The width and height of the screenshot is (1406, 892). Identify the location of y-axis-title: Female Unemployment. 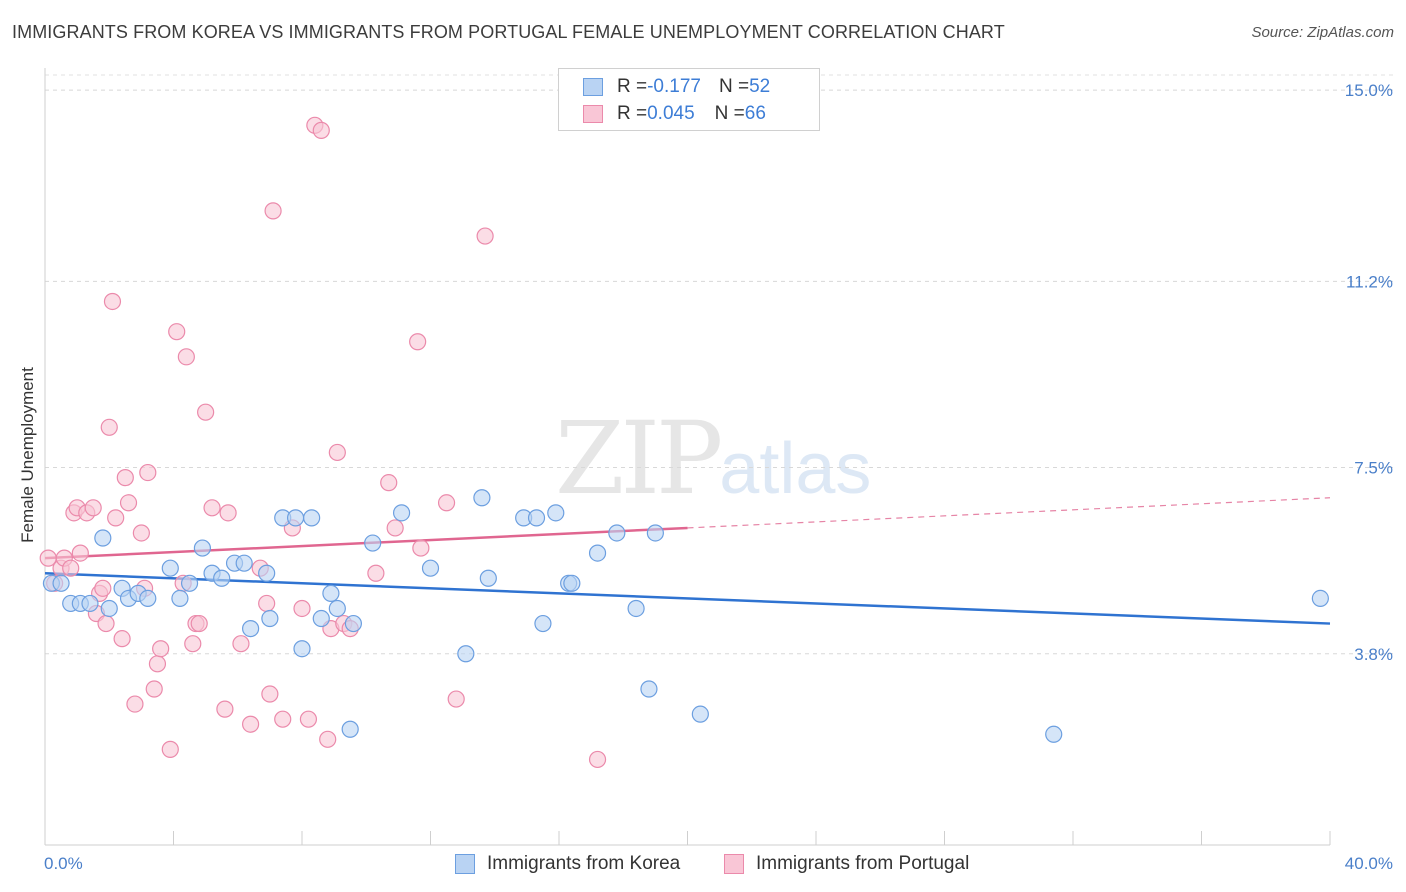
(27, 455).